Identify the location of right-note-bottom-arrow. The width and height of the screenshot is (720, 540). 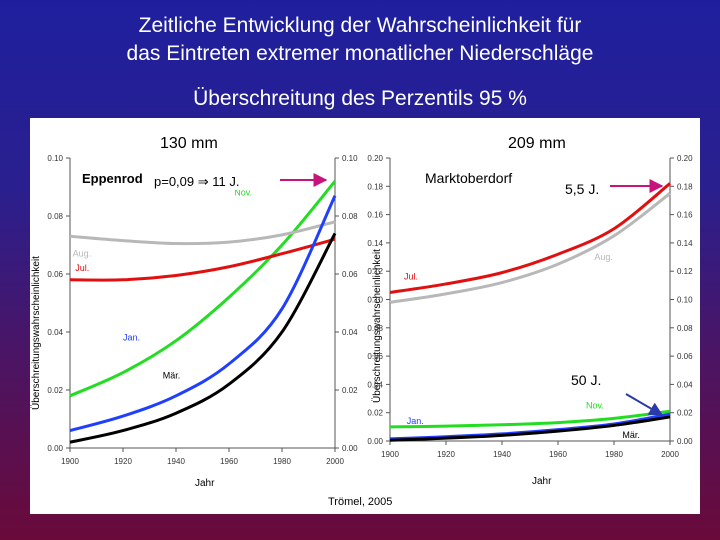
(644, 404).